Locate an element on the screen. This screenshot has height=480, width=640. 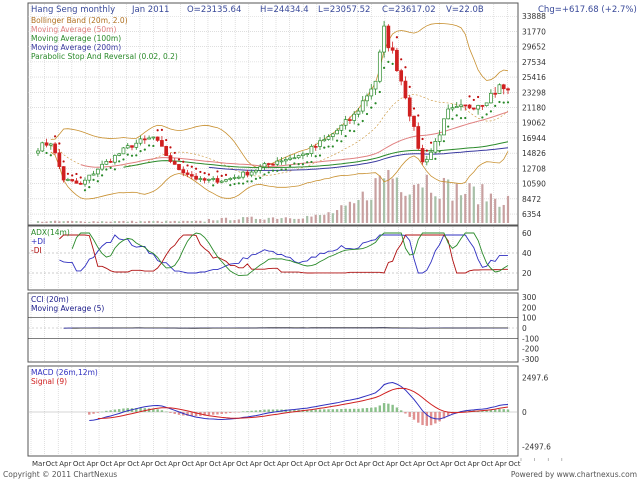
price-y-tick: 25416 is located at coordinates (534, 77).